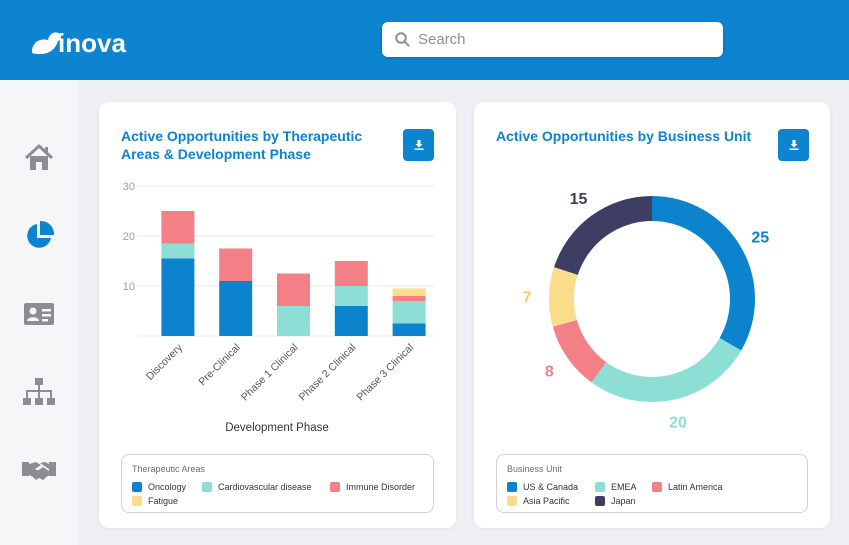 This screenshot has width=849, height=545. I want to click on legend-title: Business Unit, so click(535, 469).